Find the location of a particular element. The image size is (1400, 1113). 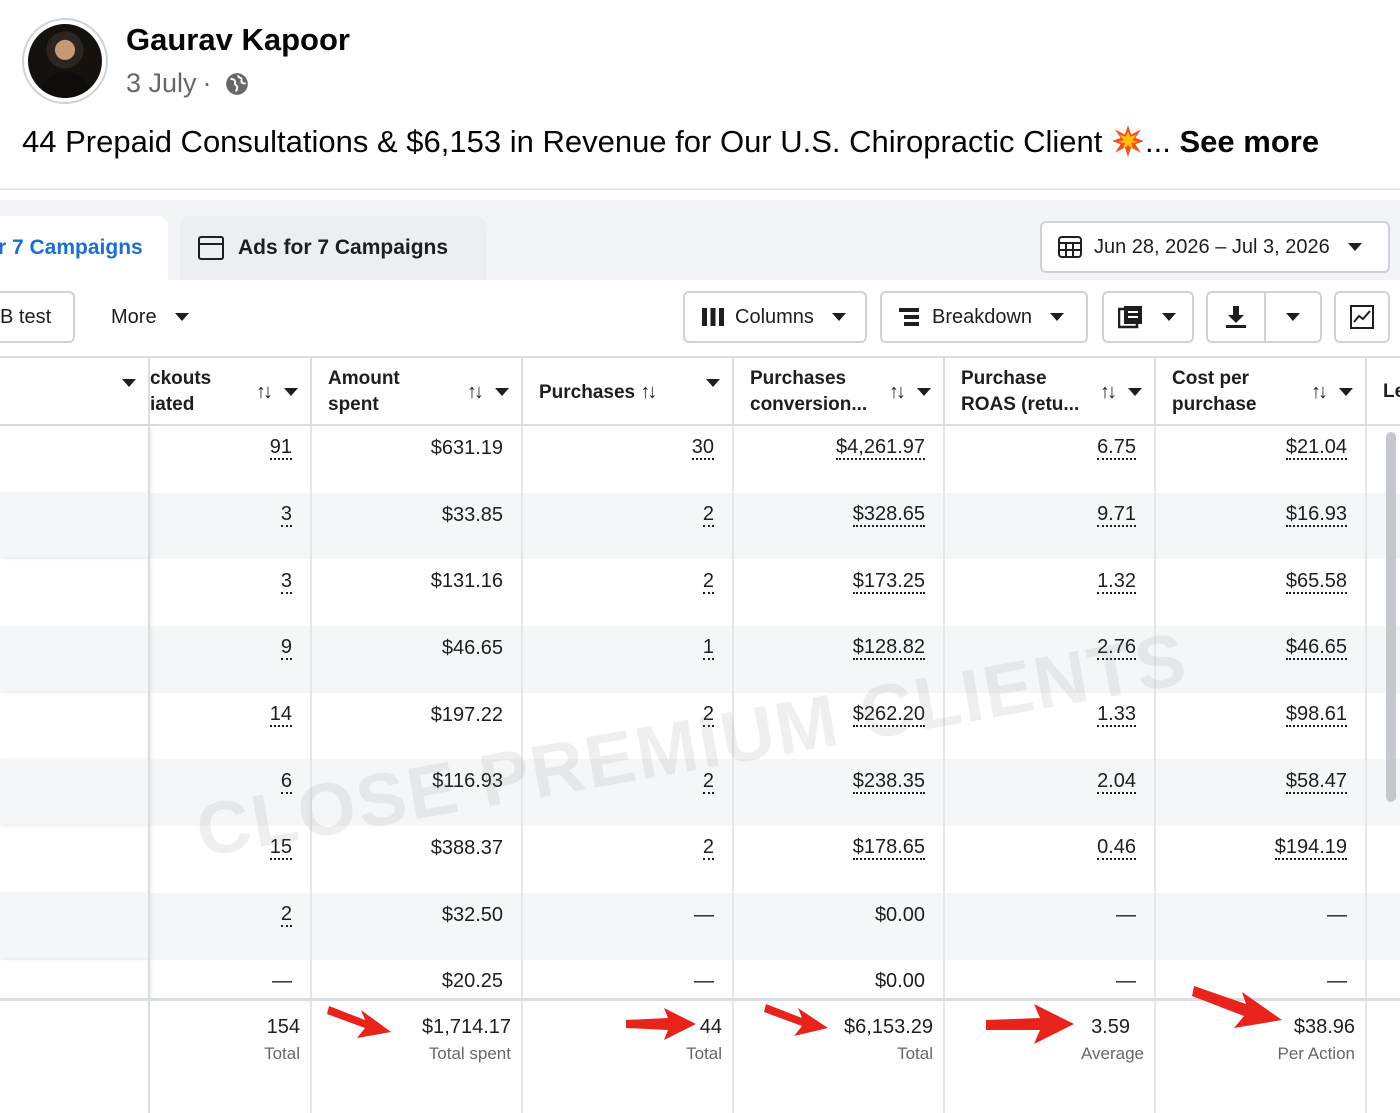

vertical-scrollbar is located at coordinates (1391, 617).